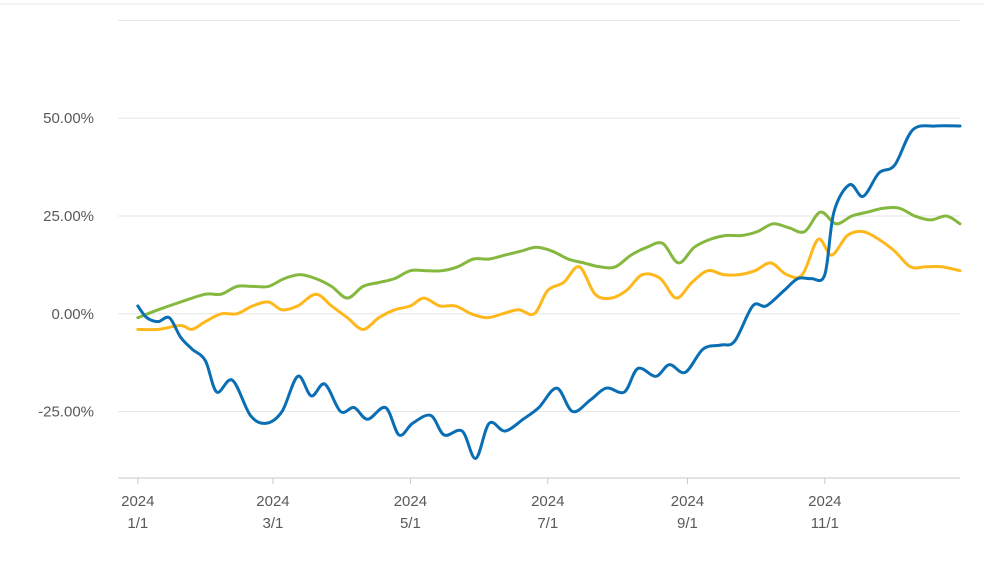 This screenshot has width=984, height=567. I want to click on x-tick-label: 5/1, so click(410, 523).